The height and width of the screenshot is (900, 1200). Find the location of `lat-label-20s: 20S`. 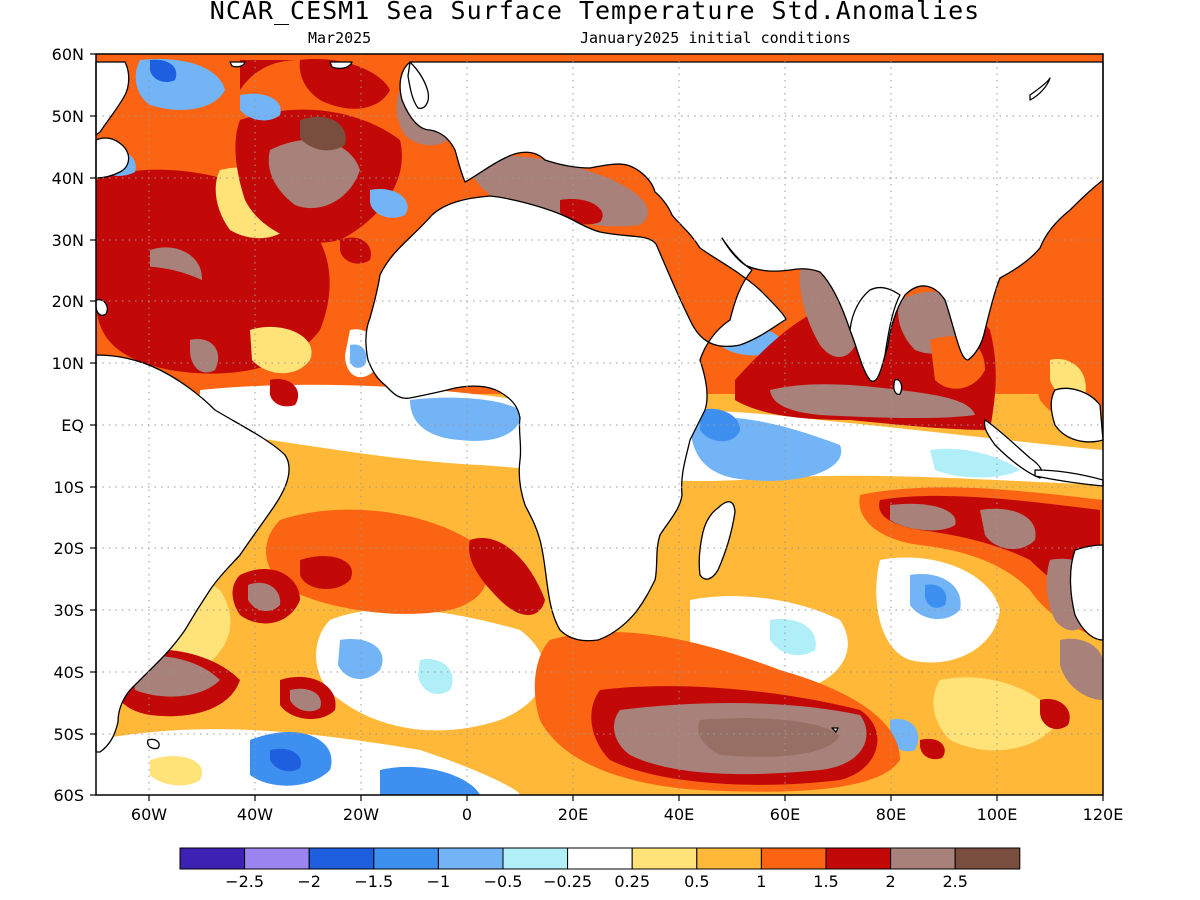

lat-label-20s: 20S is located at coordinates (68, 548).